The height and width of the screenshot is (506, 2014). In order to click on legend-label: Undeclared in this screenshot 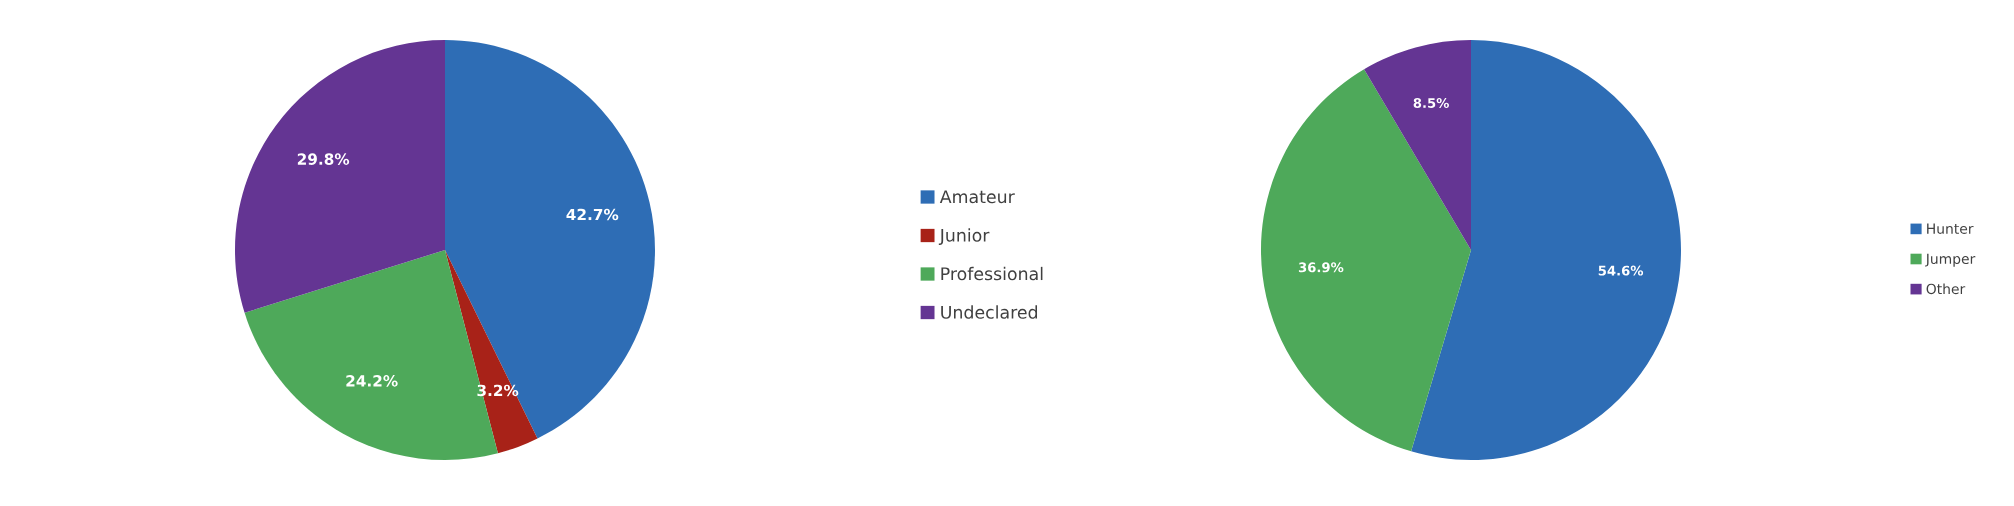, I will do `click(989, 312)`.